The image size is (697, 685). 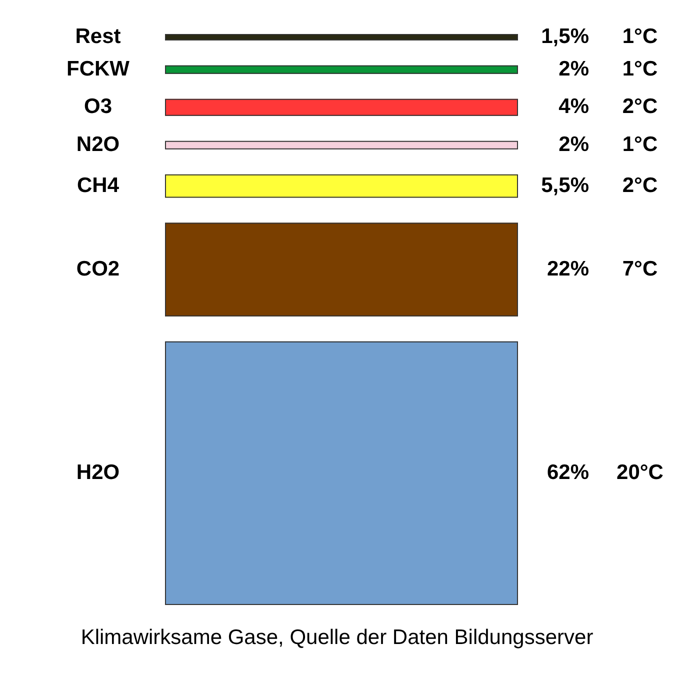 I want to click on data-label: 20°C, so click(x=640, y=472).